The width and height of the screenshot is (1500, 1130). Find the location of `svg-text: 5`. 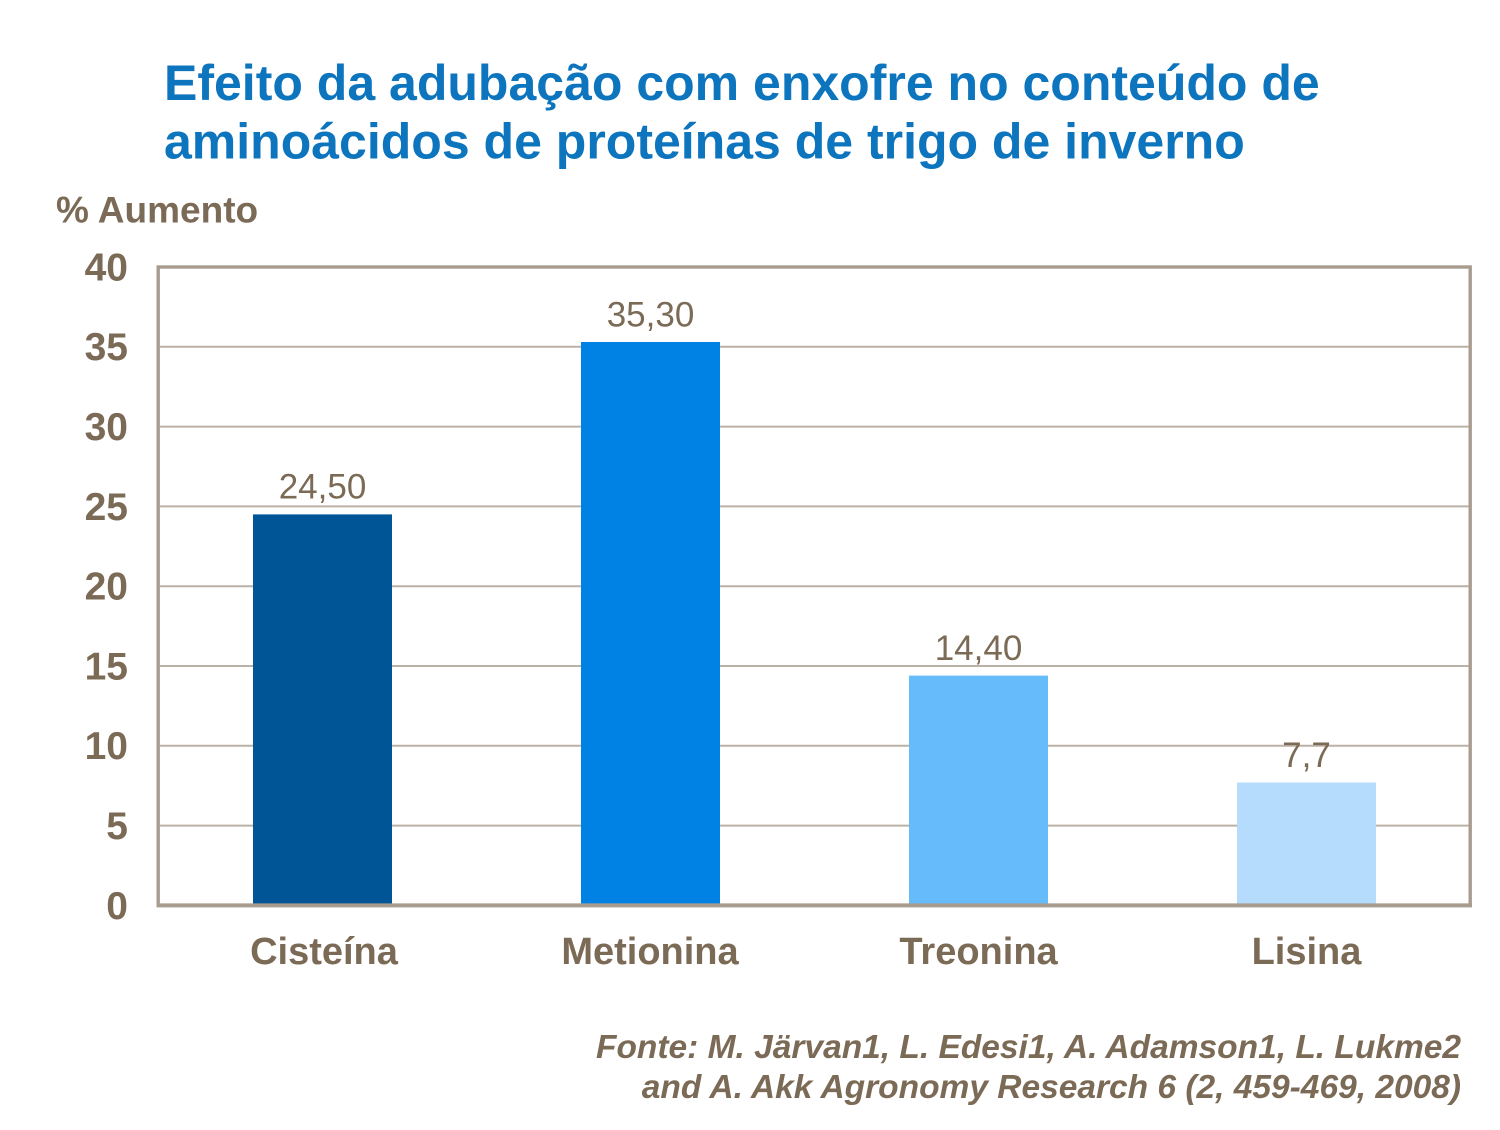

svg-text: 5 is located at coordinates (117, 826).